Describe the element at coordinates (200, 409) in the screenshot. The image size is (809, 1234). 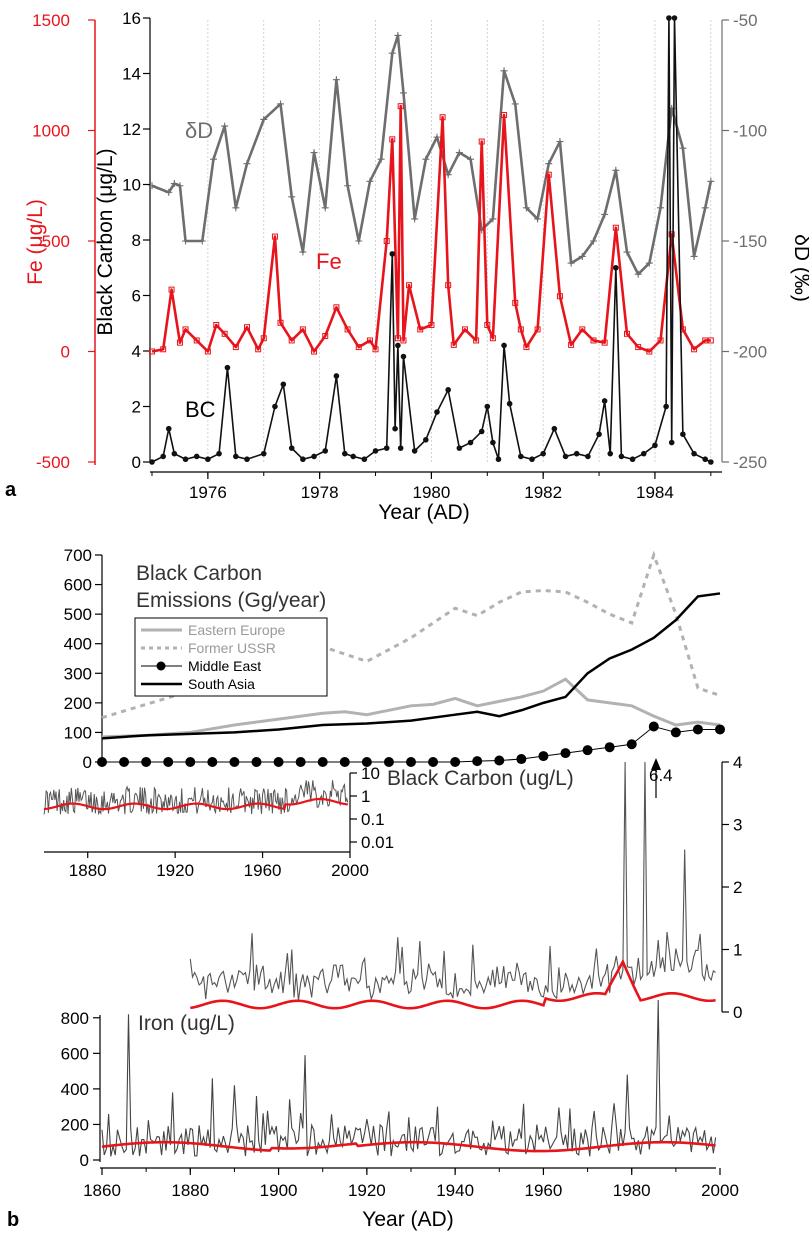
I see `series-label-bc: BC` at that location.